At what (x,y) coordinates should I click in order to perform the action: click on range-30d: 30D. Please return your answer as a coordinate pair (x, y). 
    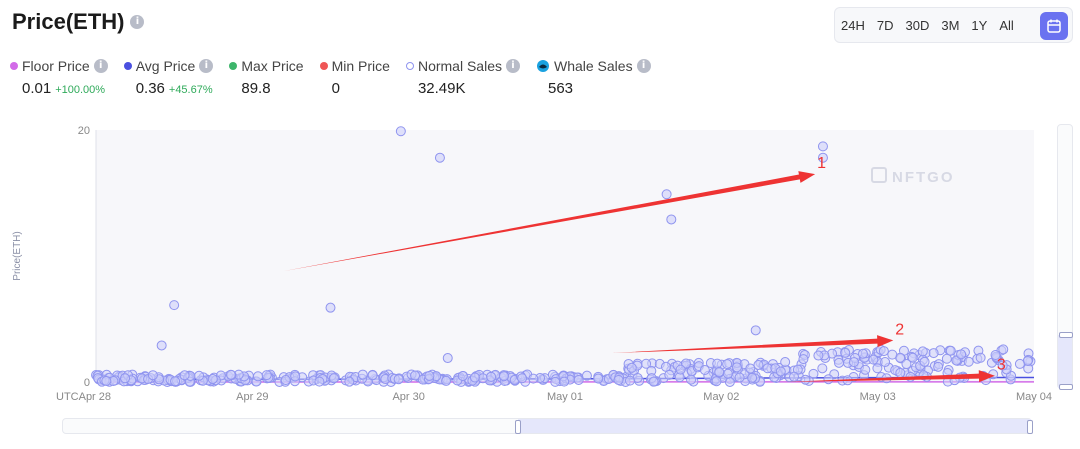
    Looking at the image, I should click on (917, 25).